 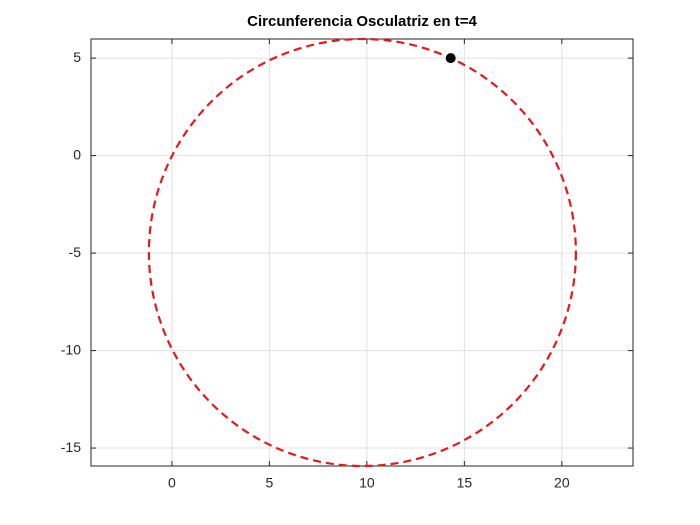 What do you see at coordinates (562, 483) in the screenshot?
I see `x-tick-label: 20` at bounding box center [562, 483].